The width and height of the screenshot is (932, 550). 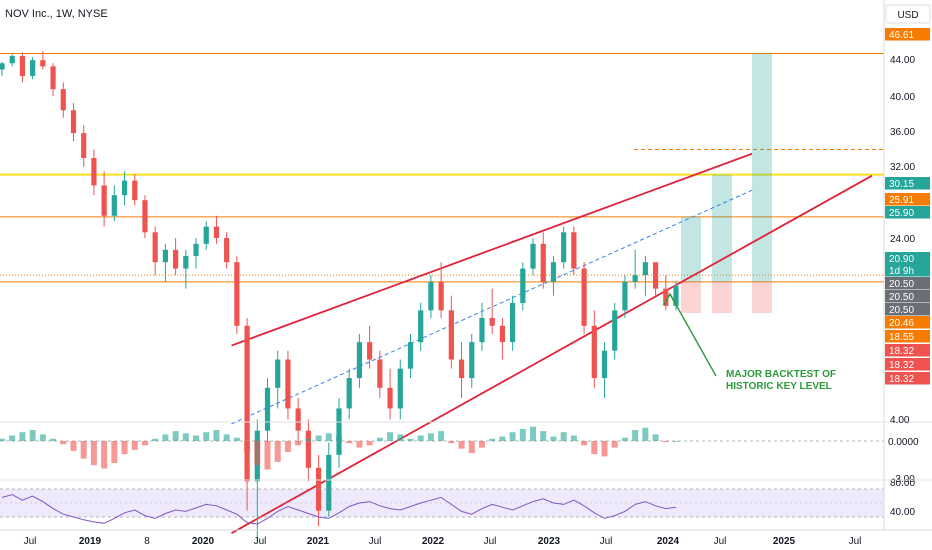 What do you see at coordinates (459, 455) in the screenshot?
I see `macd-pane: 0.0000-3.00` at bounding box center [459, 455].